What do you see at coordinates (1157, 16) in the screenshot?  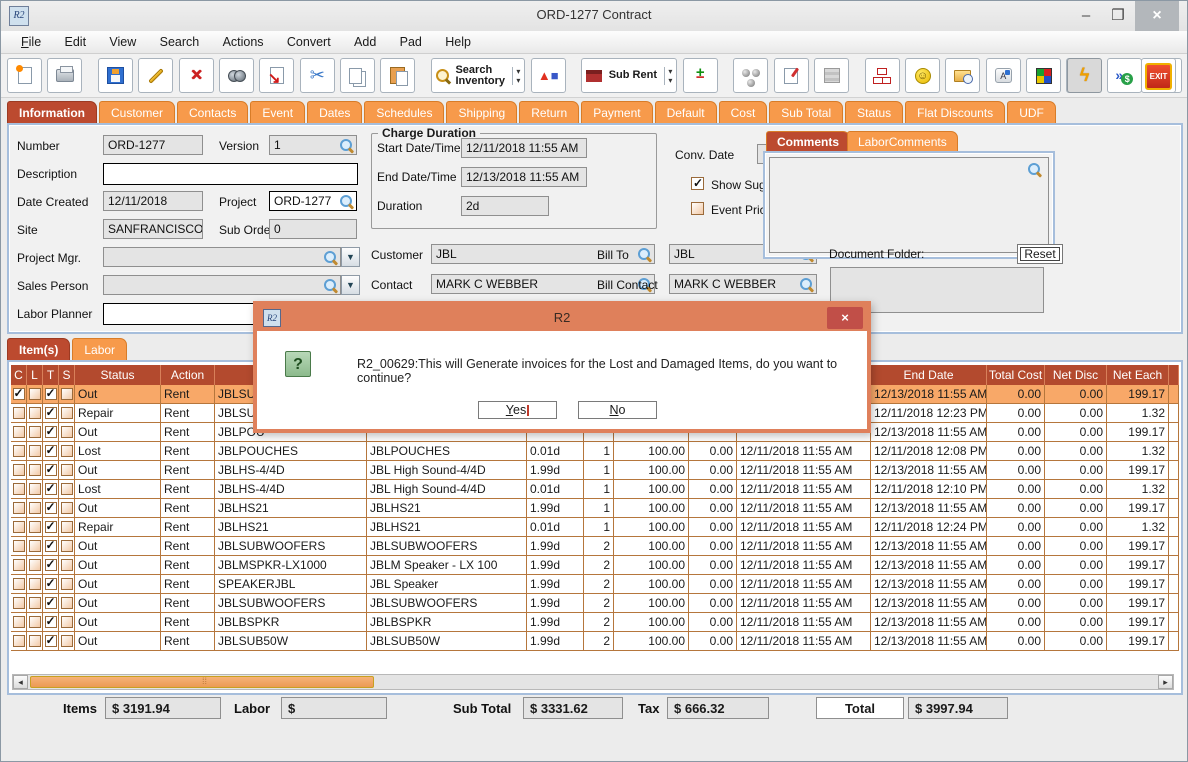 I see `close-button: ×` at bounding box center [1157, 16].